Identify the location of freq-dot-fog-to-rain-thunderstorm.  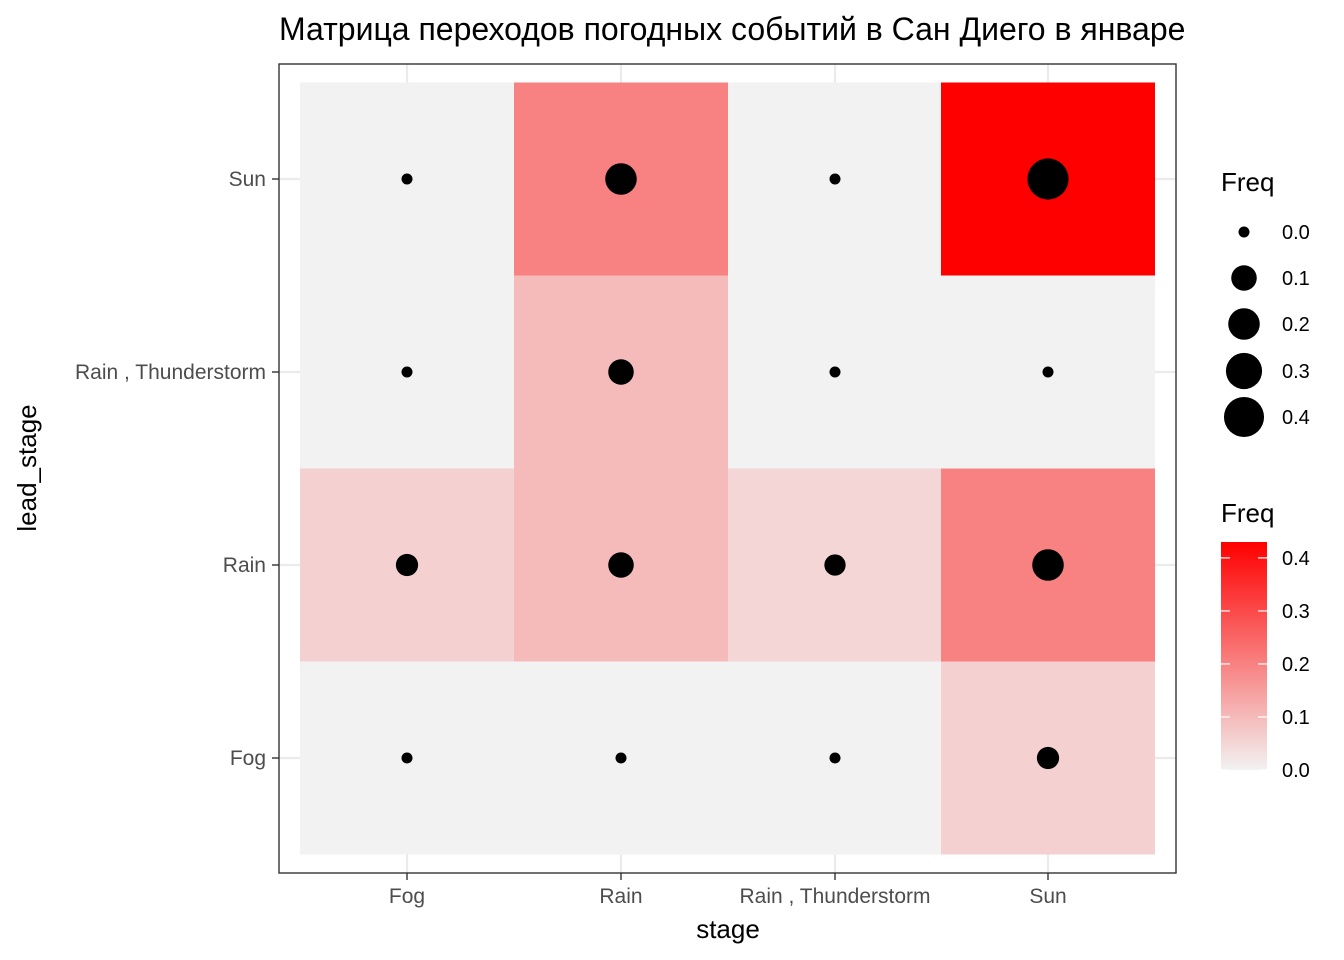
(407, 372).